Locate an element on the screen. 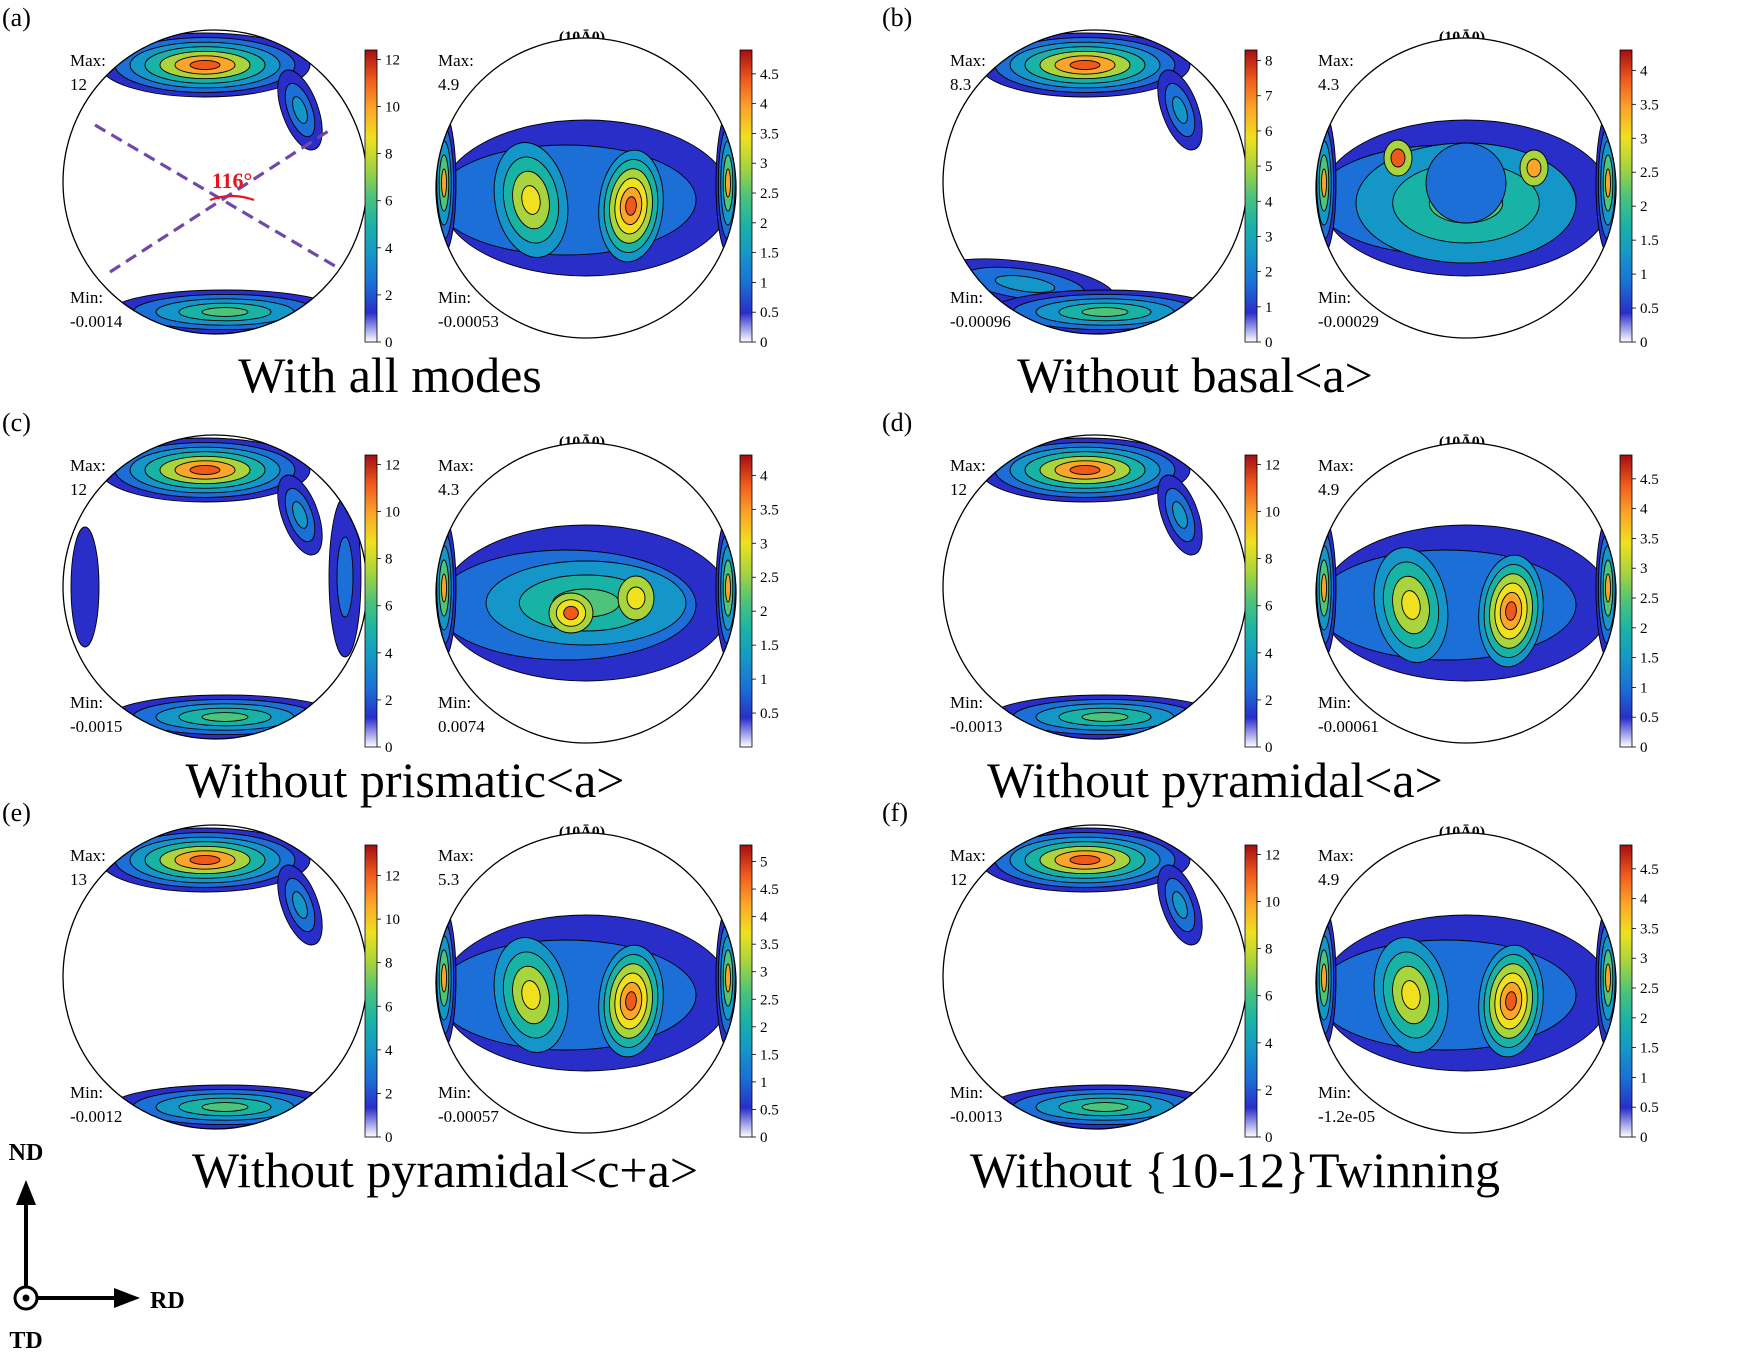  panel-label: (e) is located at coordinates (16, 812).